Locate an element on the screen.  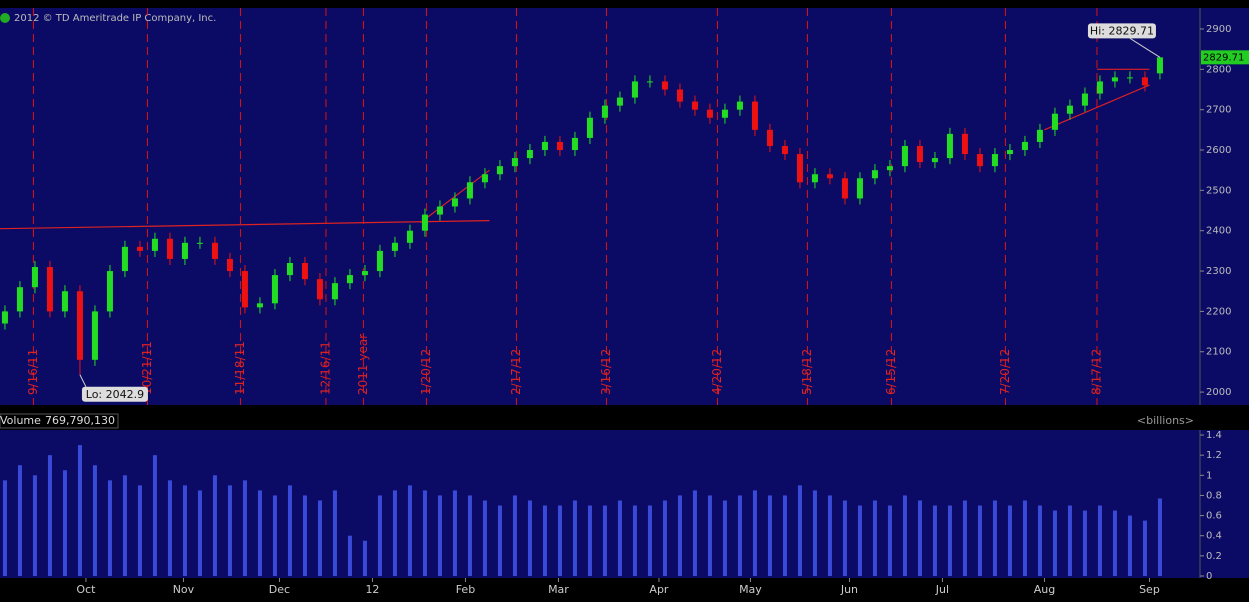
y-tick-label: 2800 is located at coordinates (1218, 69).